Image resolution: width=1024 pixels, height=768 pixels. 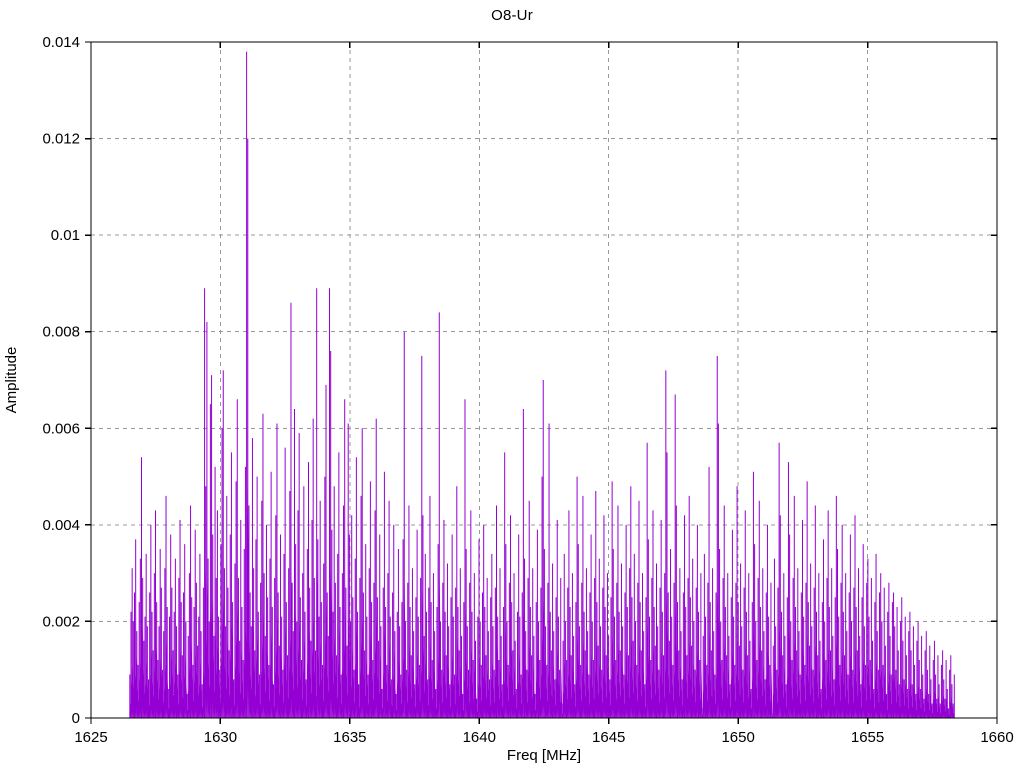 I want to click on y-tick-label: 0.014, so click(x=61, y=42).